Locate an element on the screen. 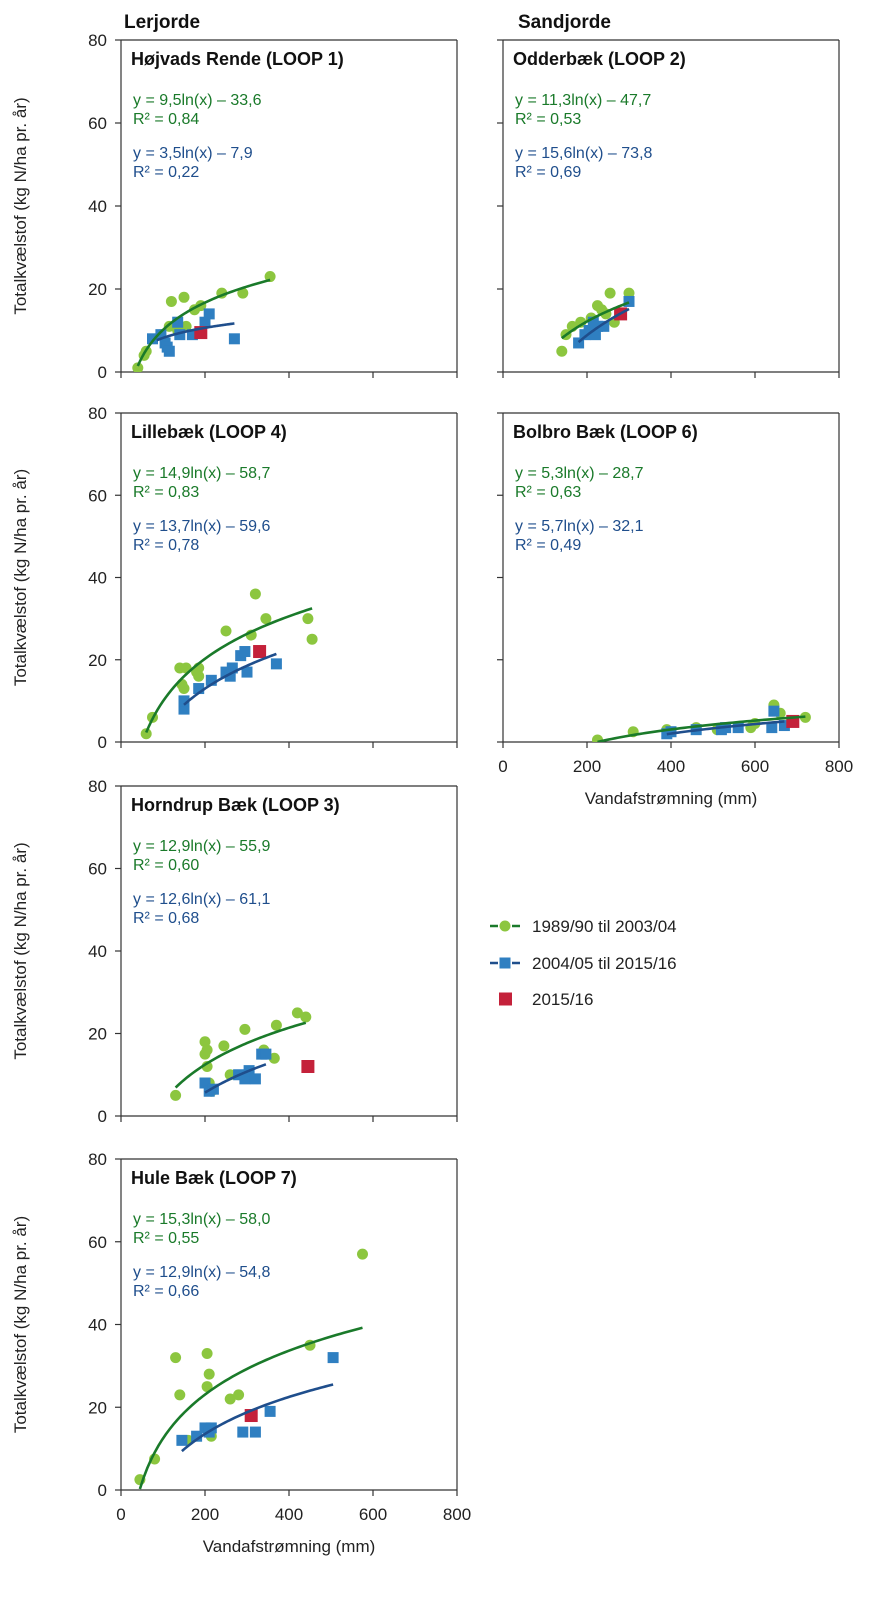 This screenshot has width=876, height=1607. panel-title: Hule Bæk (LOOP 7) is located at coordinates (214, 1178).